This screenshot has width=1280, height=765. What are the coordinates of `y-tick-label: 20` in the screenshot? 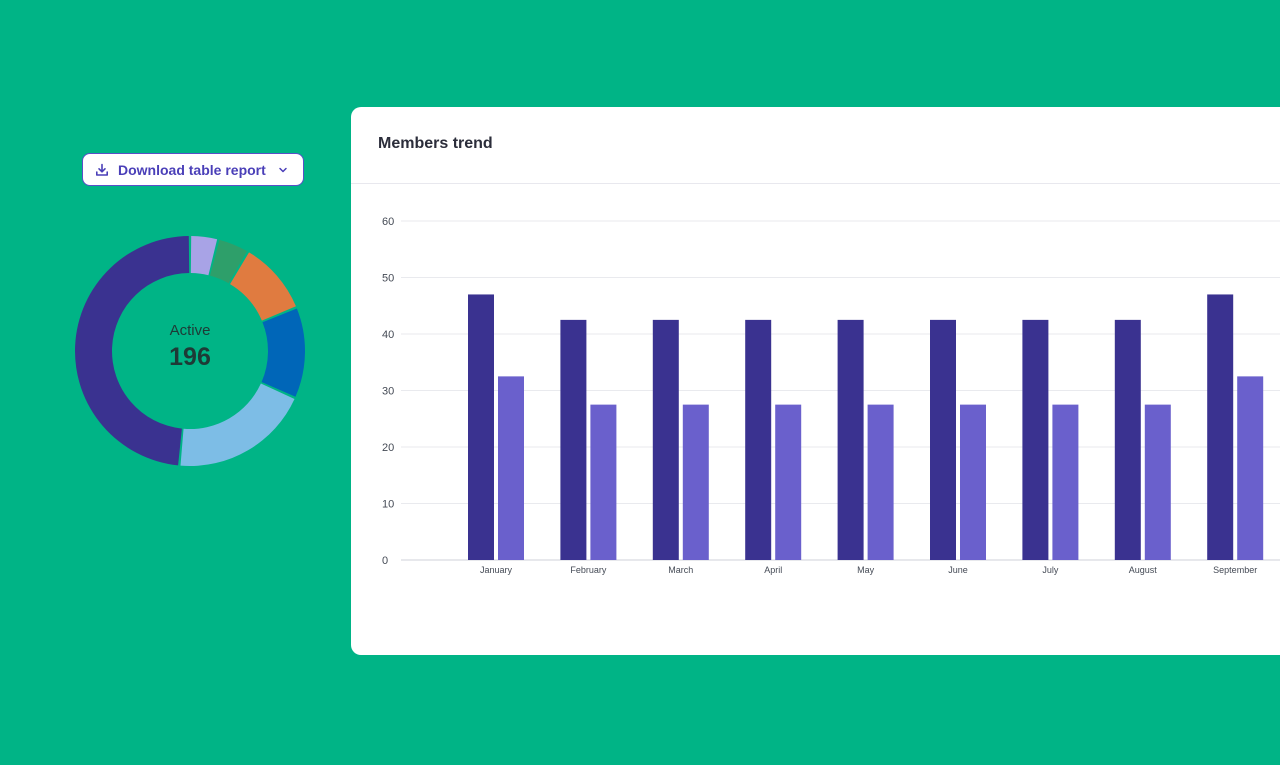 It's located at (388, 448).